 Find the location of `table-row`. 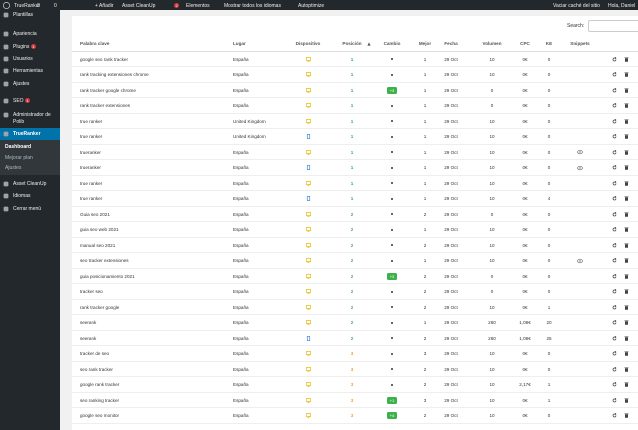

table-row is located at coordinates (355, 354).